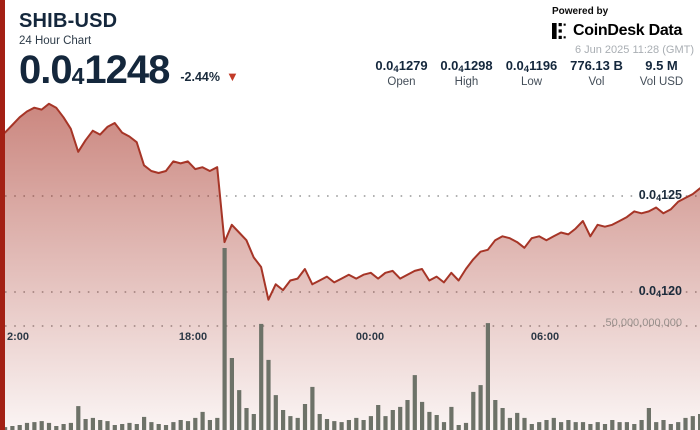  I want to click on chart-header: SHIB-USD 24 Hour Chart 0.041248 -2.44% ▼, so click(129, 50).